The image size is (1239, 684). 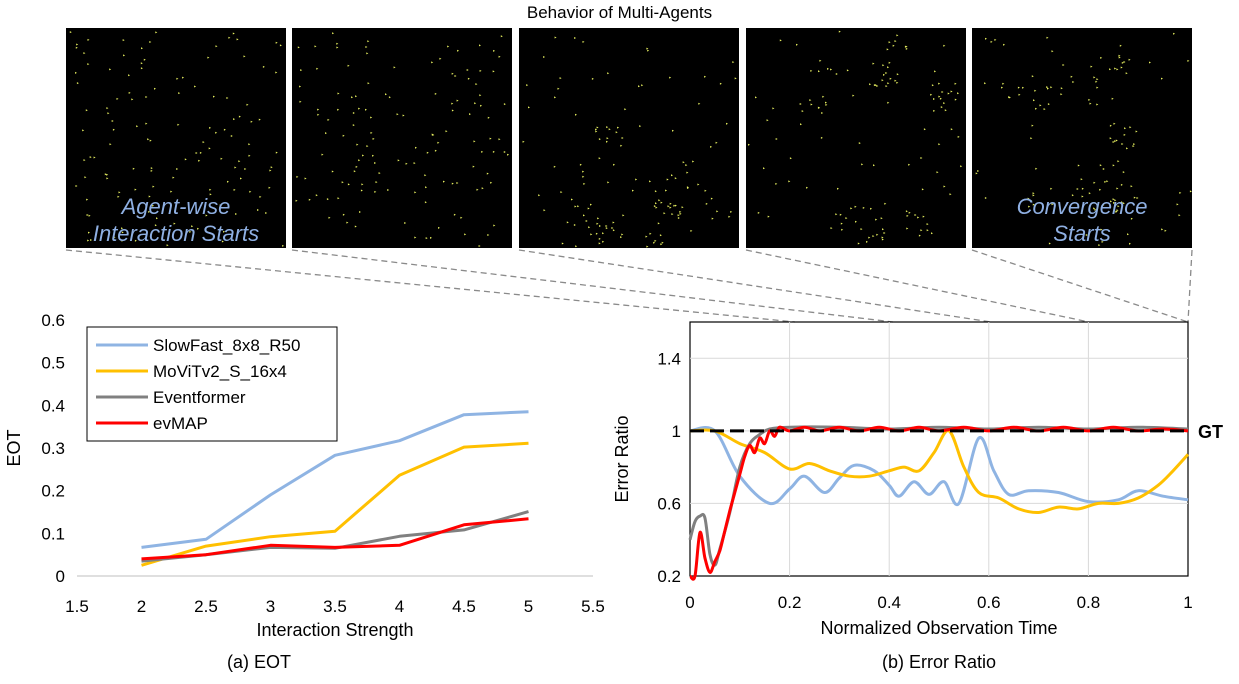 I want to click on x-tick-label: 2, so click(x=141, y=606).